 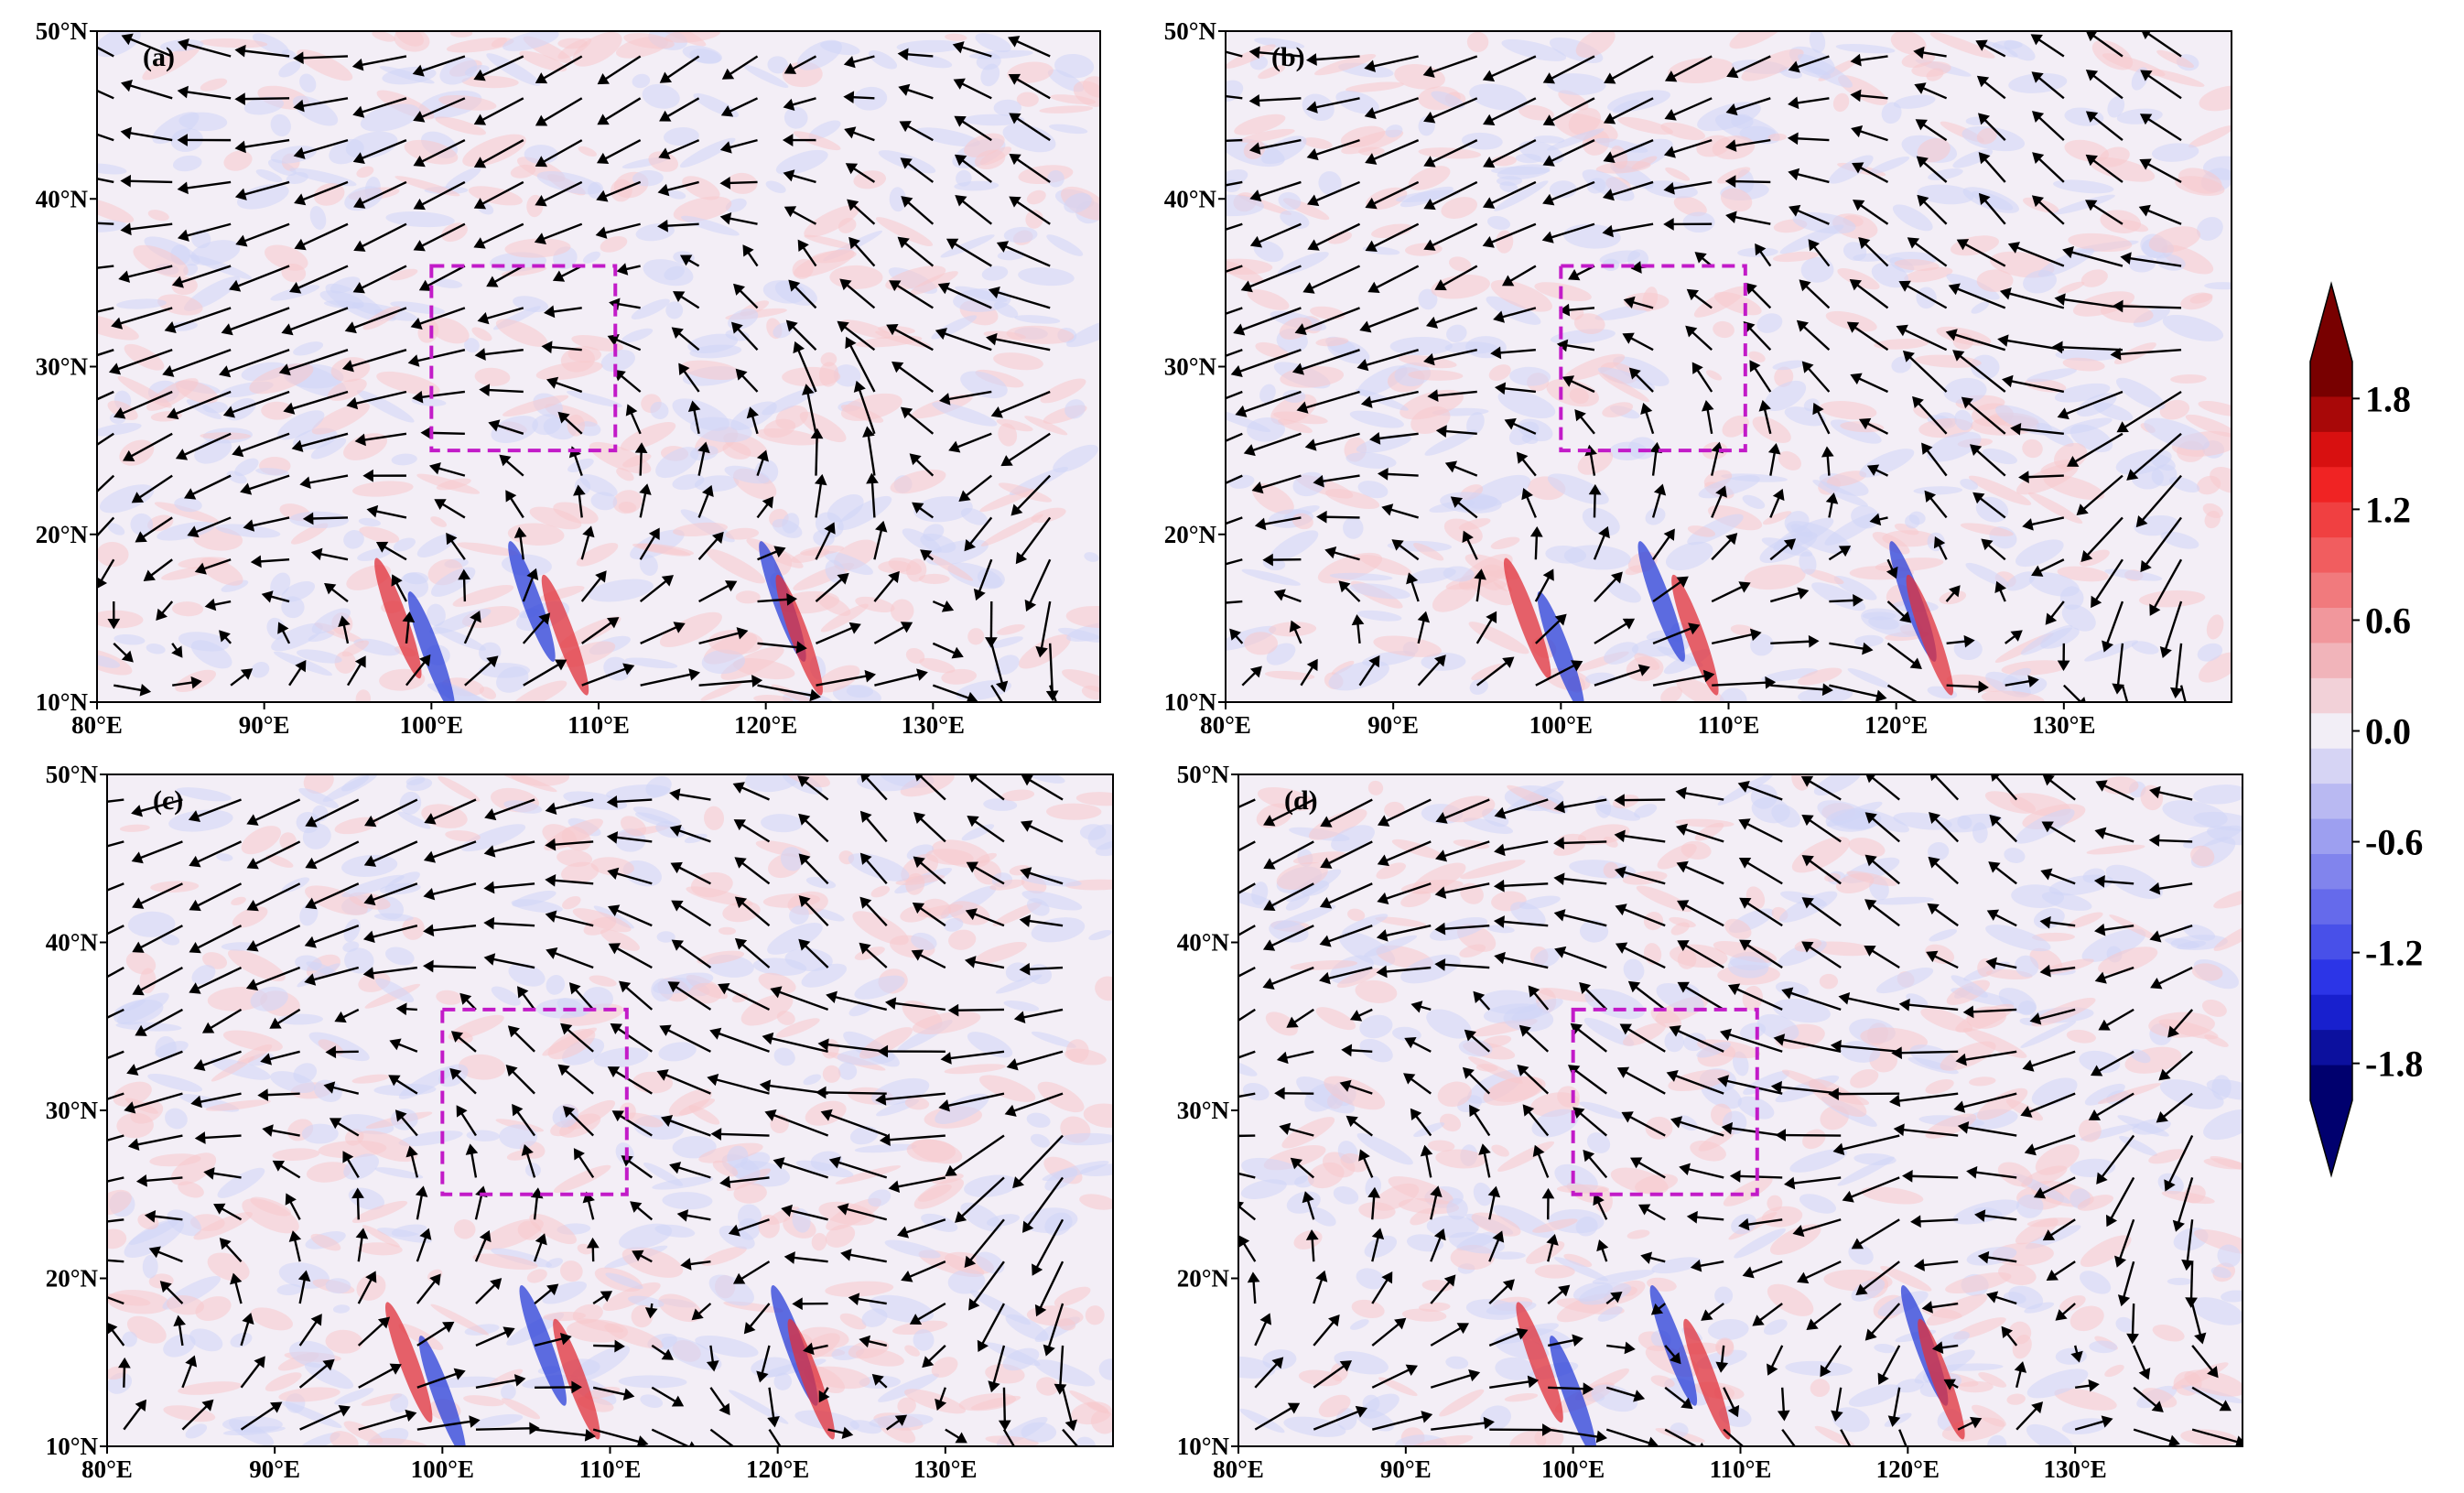 I want to click on colorbar-extend-max, so click(x=2331, y=323).